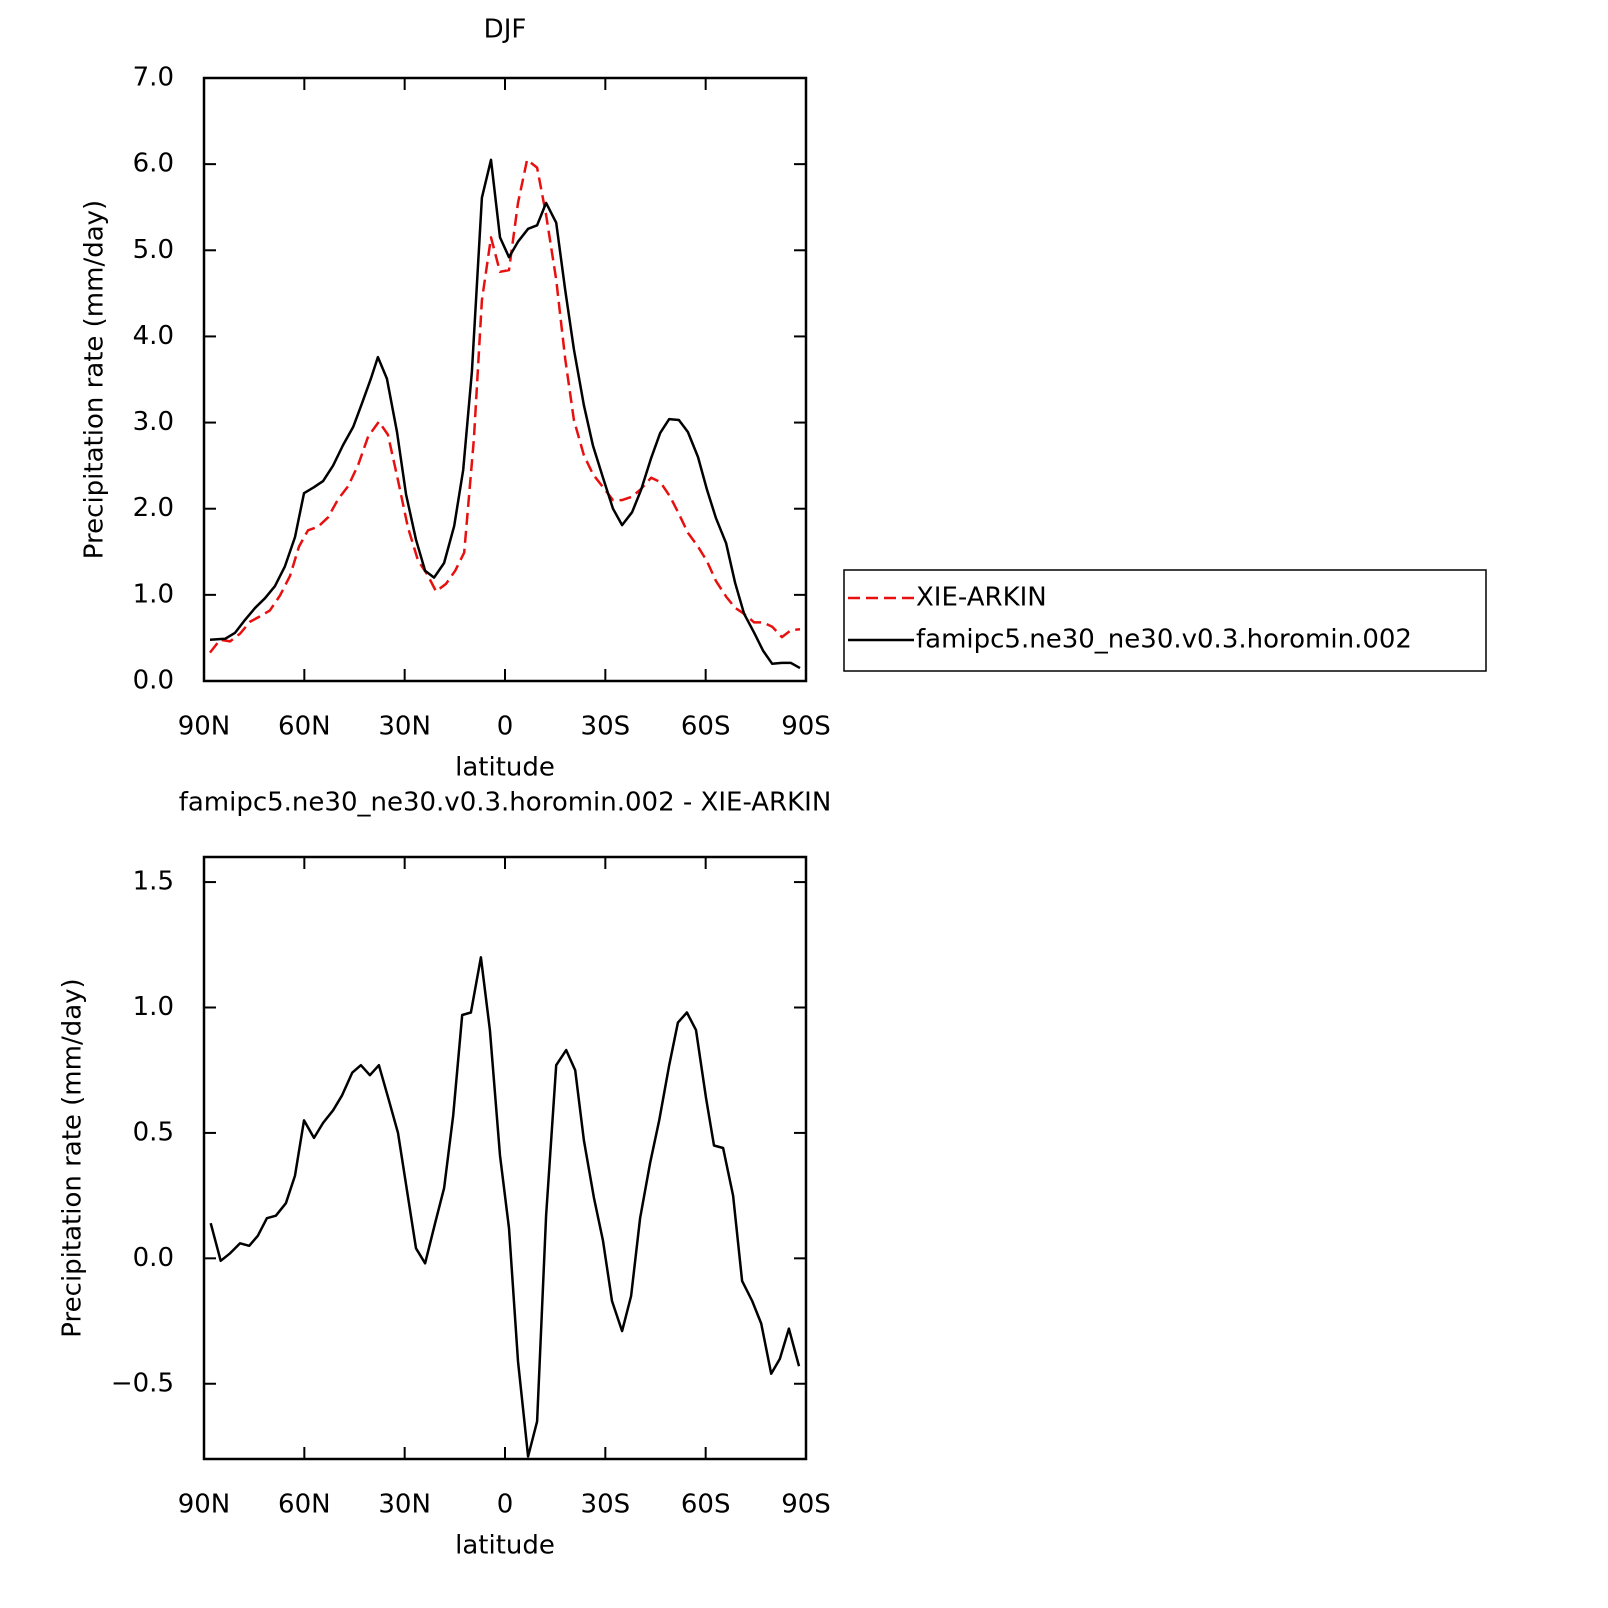  What do you see at coordinates (1164, 640) in the screenshot?
I see `legend-label: famipc5.ne30_ne30.v0.3.horomin.002` at bounding box center [1164, 640].